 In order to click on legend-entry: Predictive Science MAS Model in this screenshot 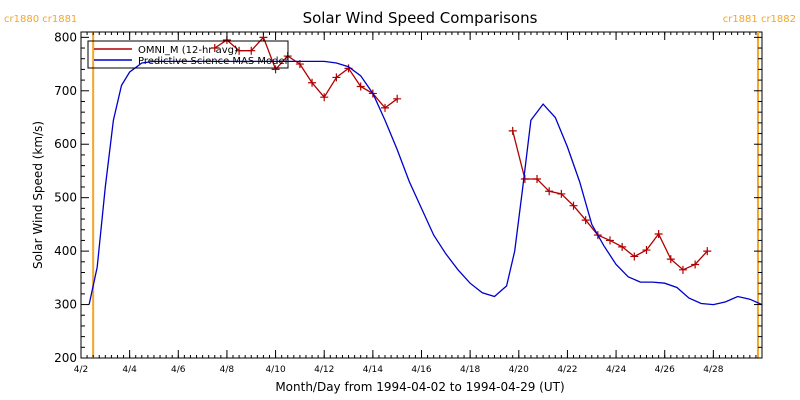, I will do `click(212, 61)`.